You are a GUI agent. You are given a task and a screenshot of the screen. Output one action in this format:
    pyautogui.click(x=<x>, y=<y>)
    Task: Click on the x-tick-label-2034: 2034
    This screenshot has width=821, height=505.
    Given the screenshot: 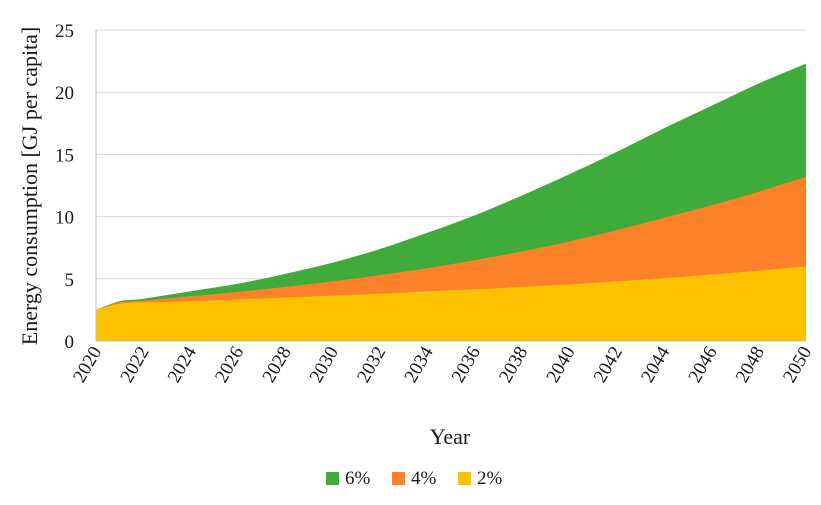 What is the action you would take?
    pyautogui.click(x=418, y=365)
    